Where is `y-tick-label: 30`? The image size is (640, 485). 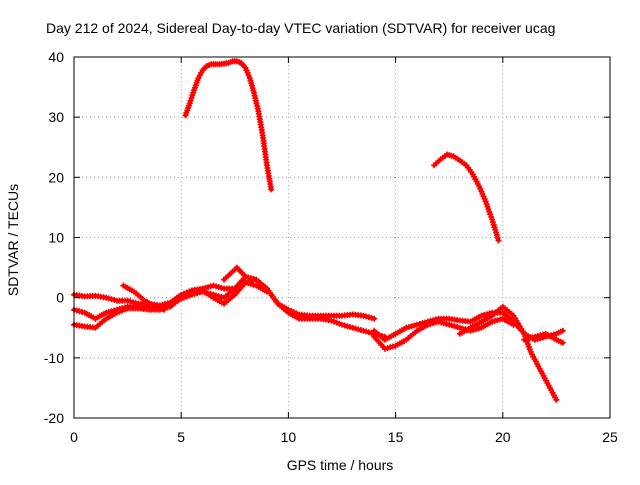 y-tick-label: 30 is located at coordinates (56, 117).